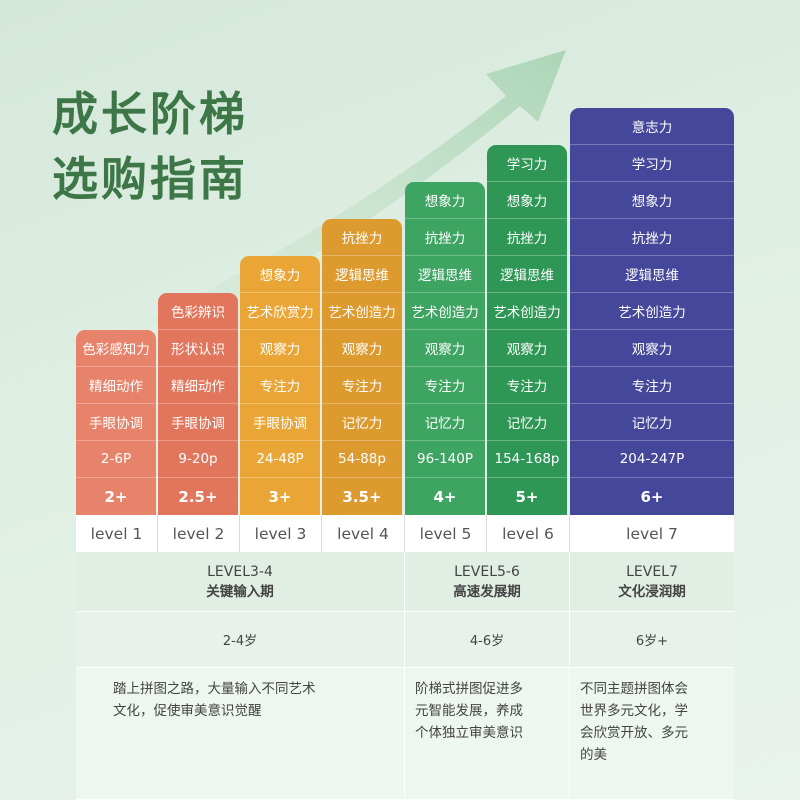  I want to click on level-column-1: 色彩感知力 精细动作 手眼协调 2-6P 2+, so click(116, 422).